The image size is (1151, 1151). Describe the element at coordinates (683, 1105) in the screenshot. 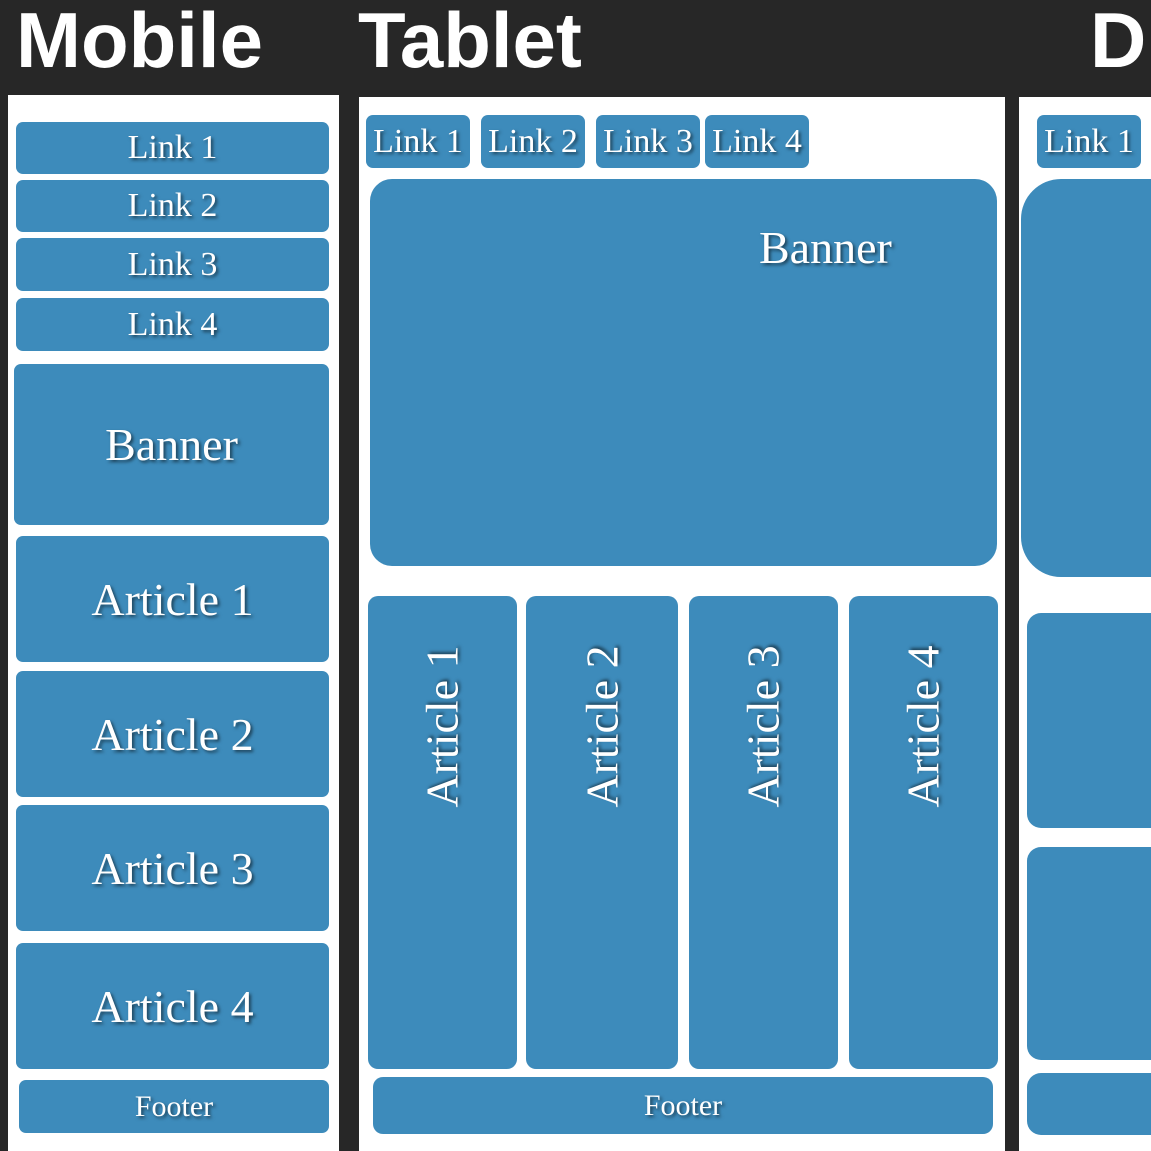

I see `tablet-footer: Footer` at that location.